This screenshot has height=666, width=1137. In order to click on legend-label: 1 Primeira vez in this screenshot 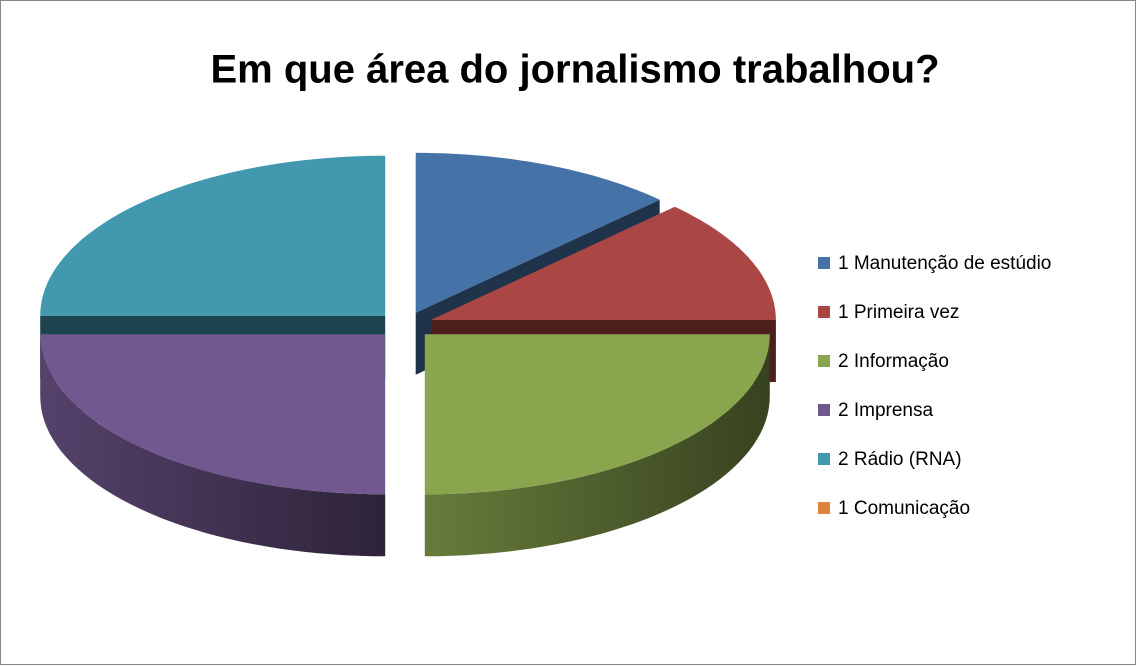, I will do `click(898, 312)`.